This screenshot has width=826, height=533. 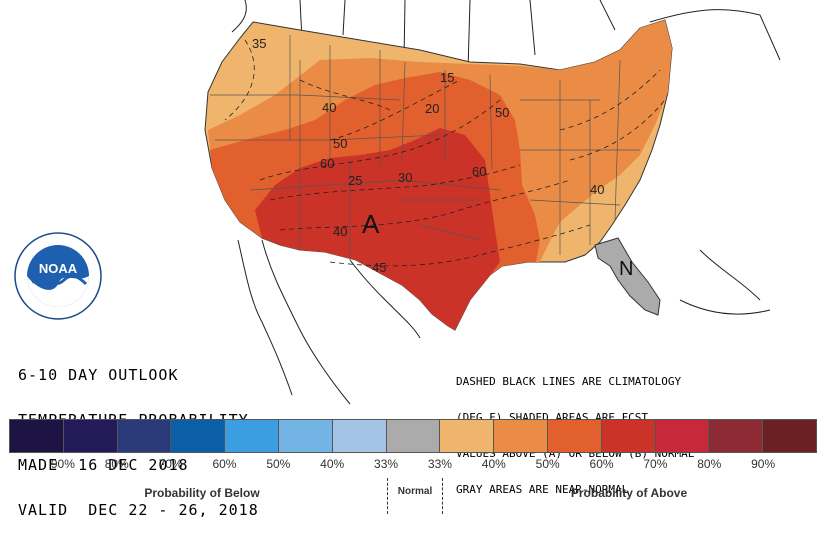 I want to click on normal-caption: Normal, so click(x=415, y=491).